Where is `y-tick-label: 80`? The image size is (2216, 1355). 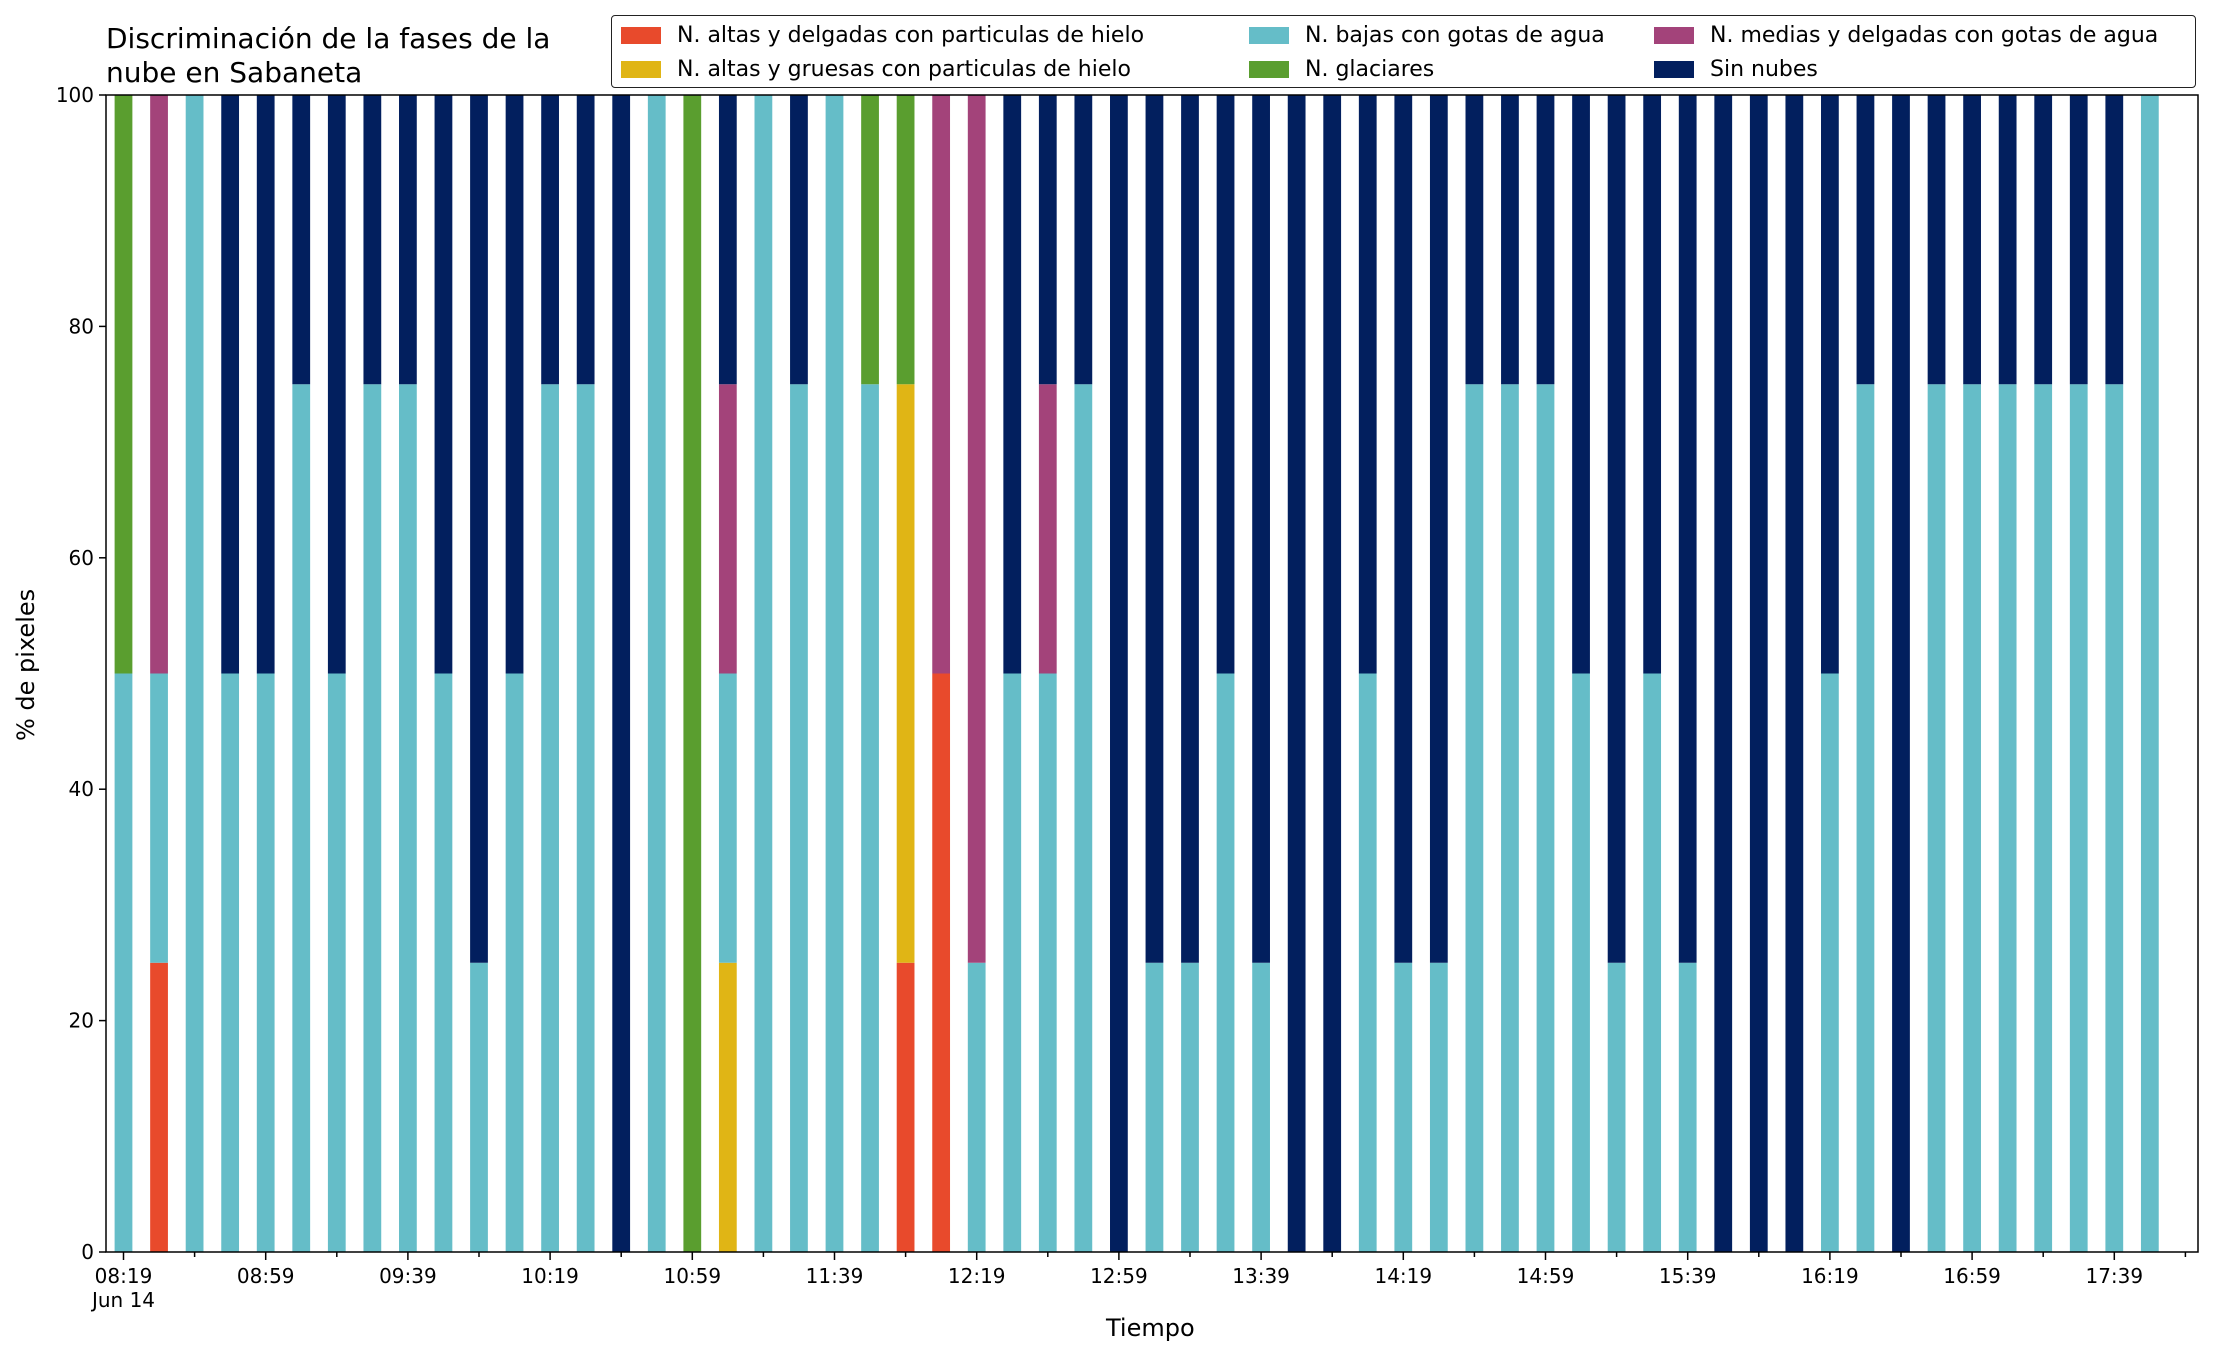 y-tick-label: 80 is located at coordinates (81, 326).